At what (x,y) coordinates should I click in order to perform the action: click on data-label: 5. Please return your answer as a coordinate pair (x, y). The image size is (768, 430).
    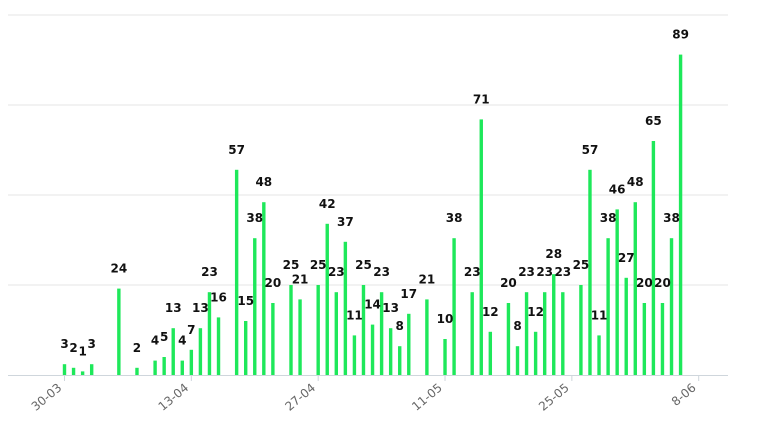
    Looking at the image, I should click on (164, 337).